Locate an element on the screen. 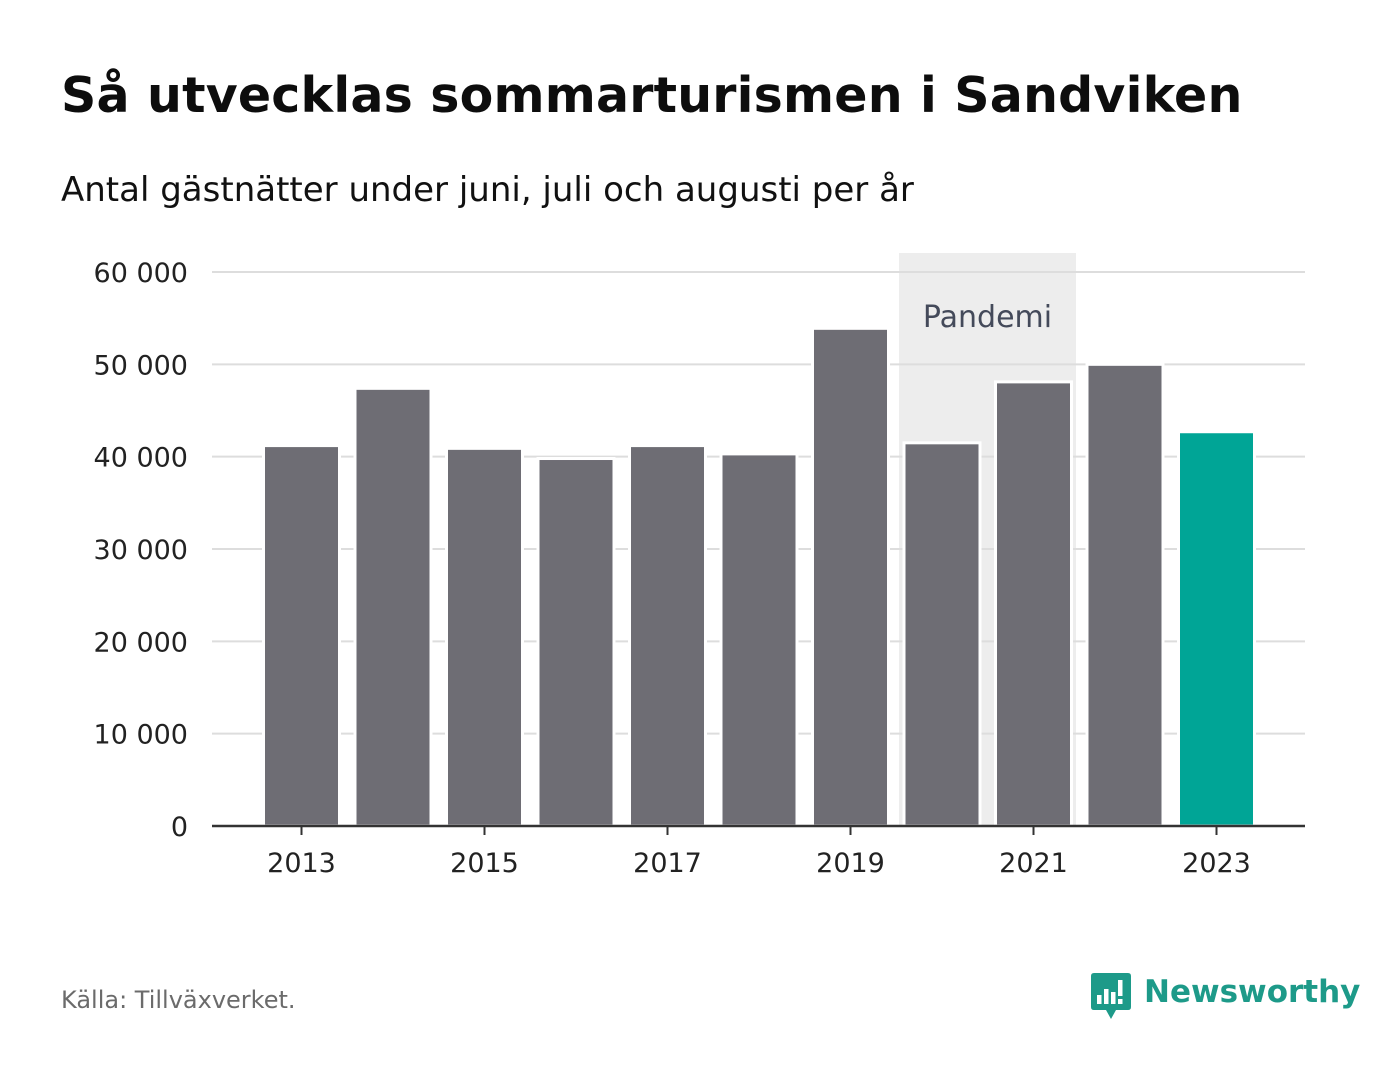  y-tick-label: 60 000 is located at coordinates (141, 273).